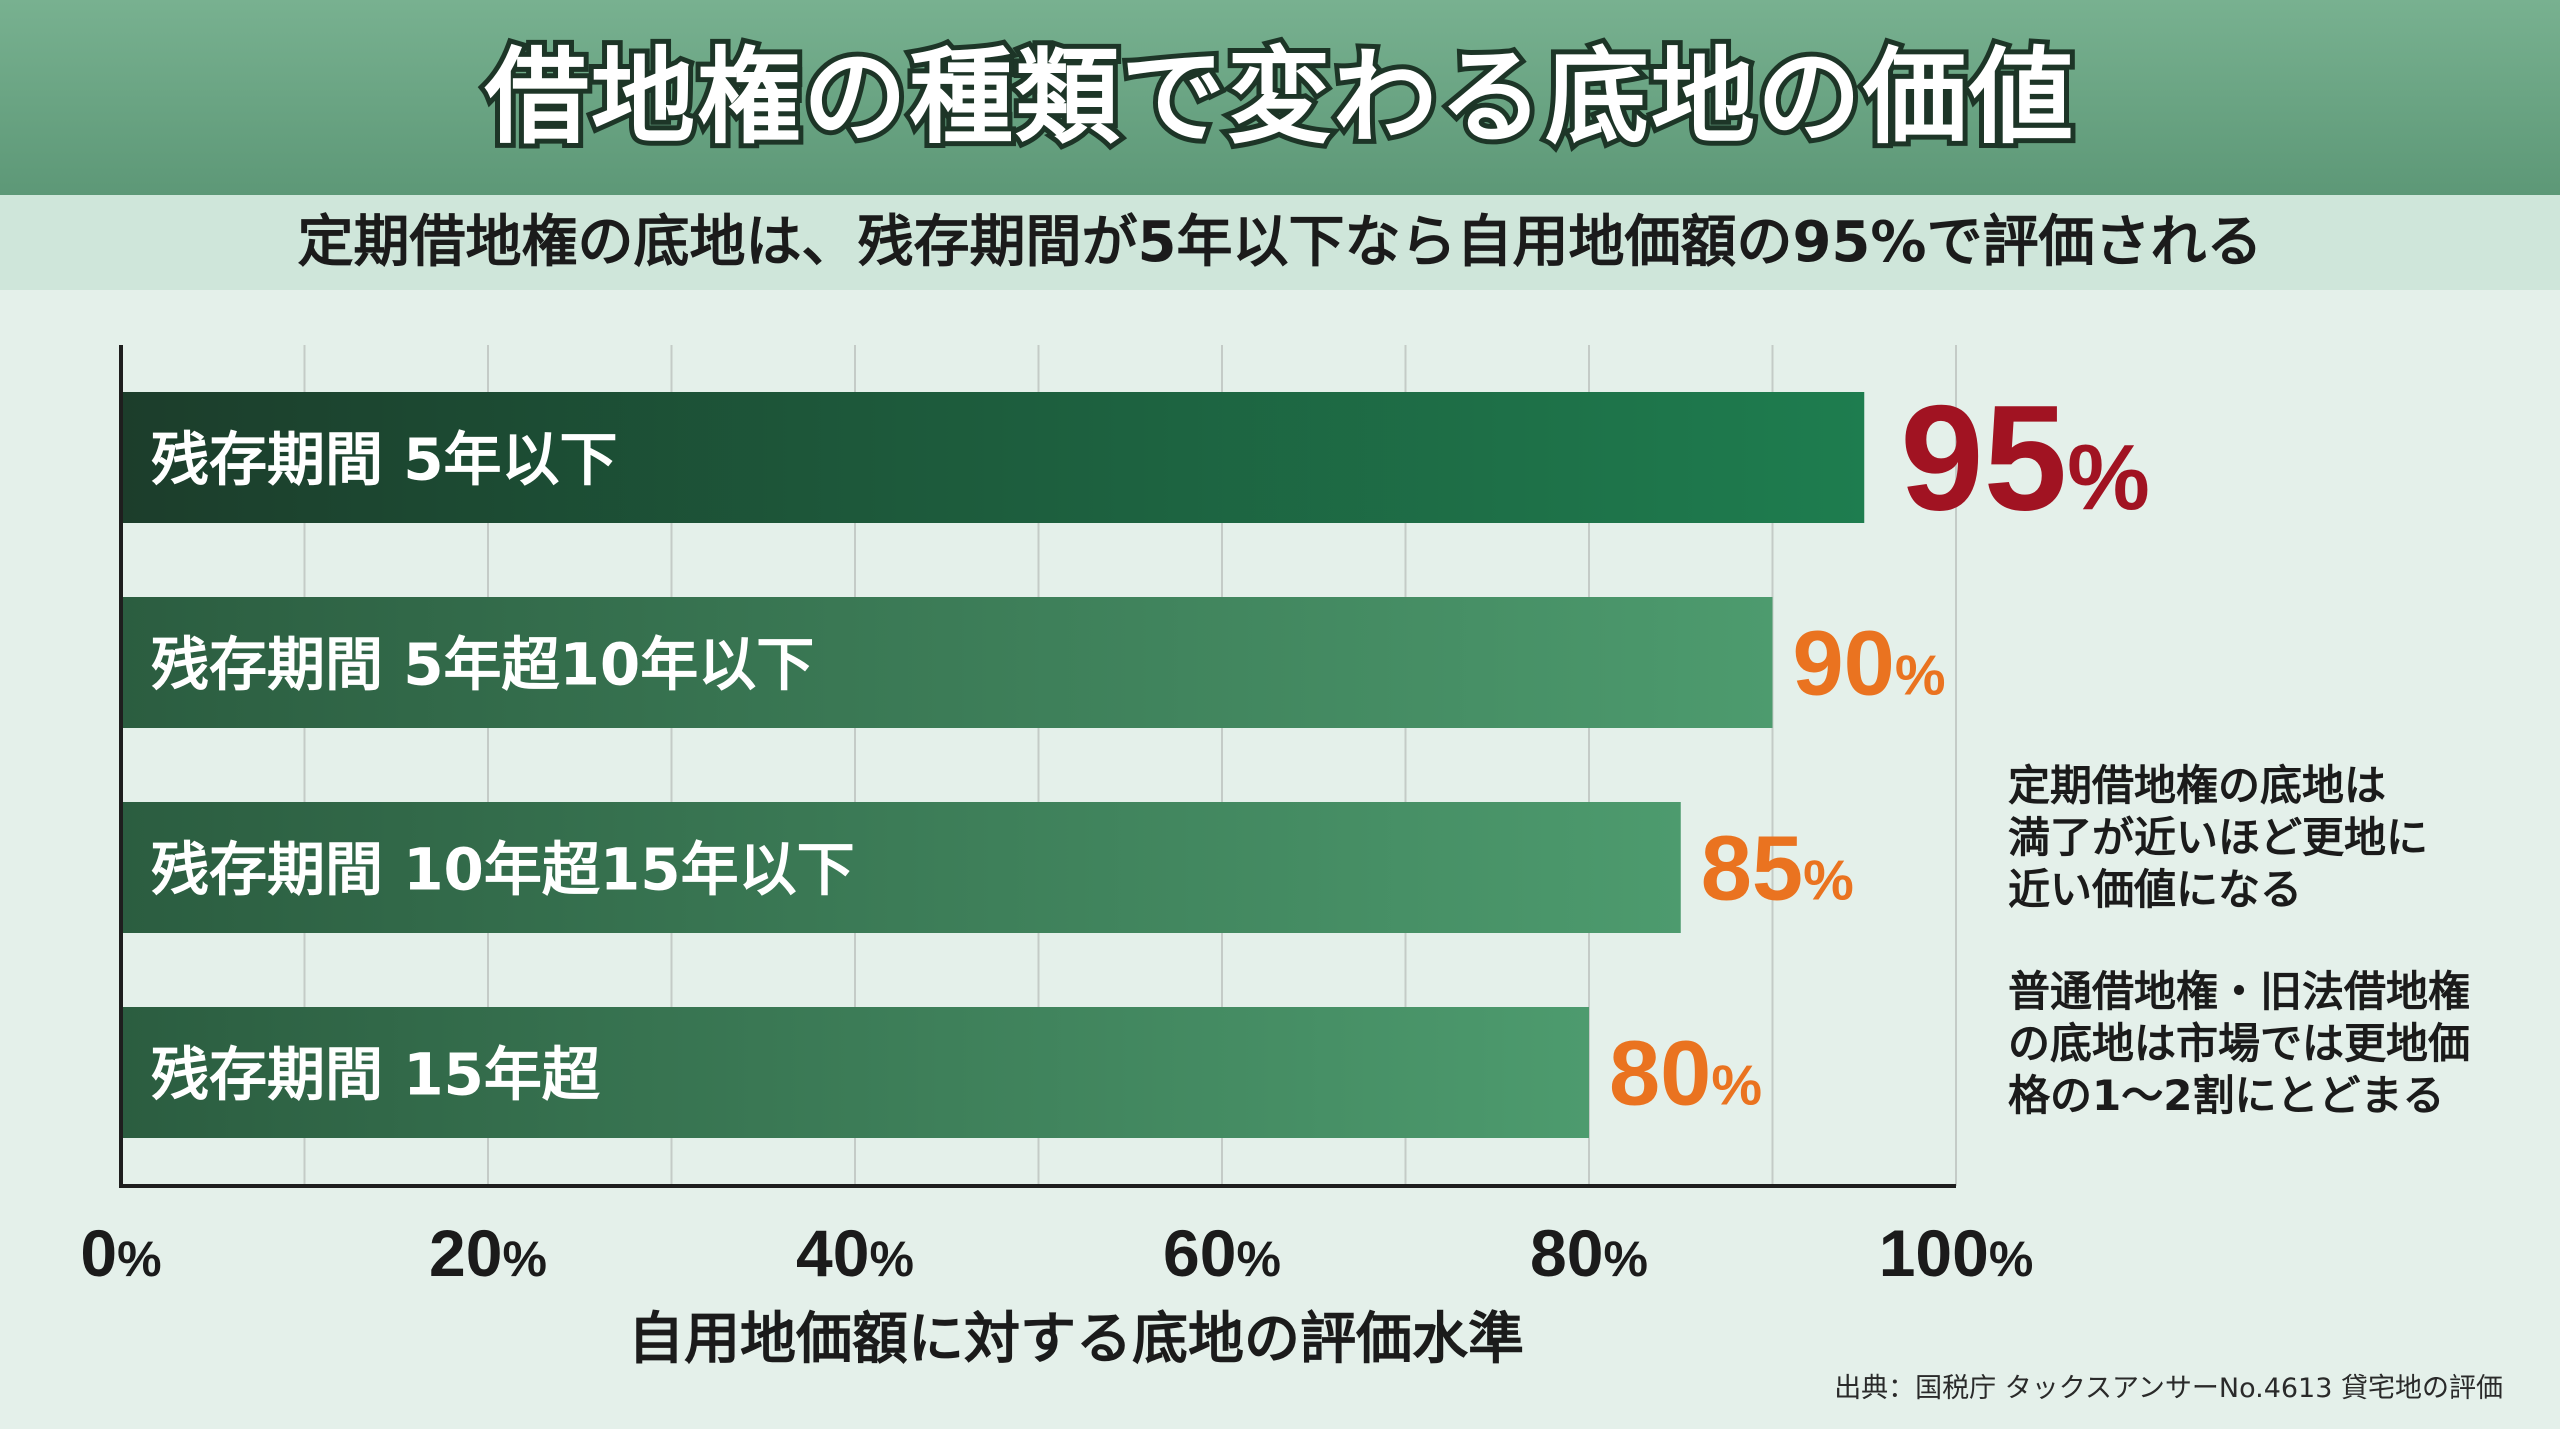 Image resolution: width=2560 pixels, height=1429 pixels. What do you see at coordinates (376, 1075) in the screenshot?
I see `category-label: 残存期間 15年超` at bounding box center [376, 1075].